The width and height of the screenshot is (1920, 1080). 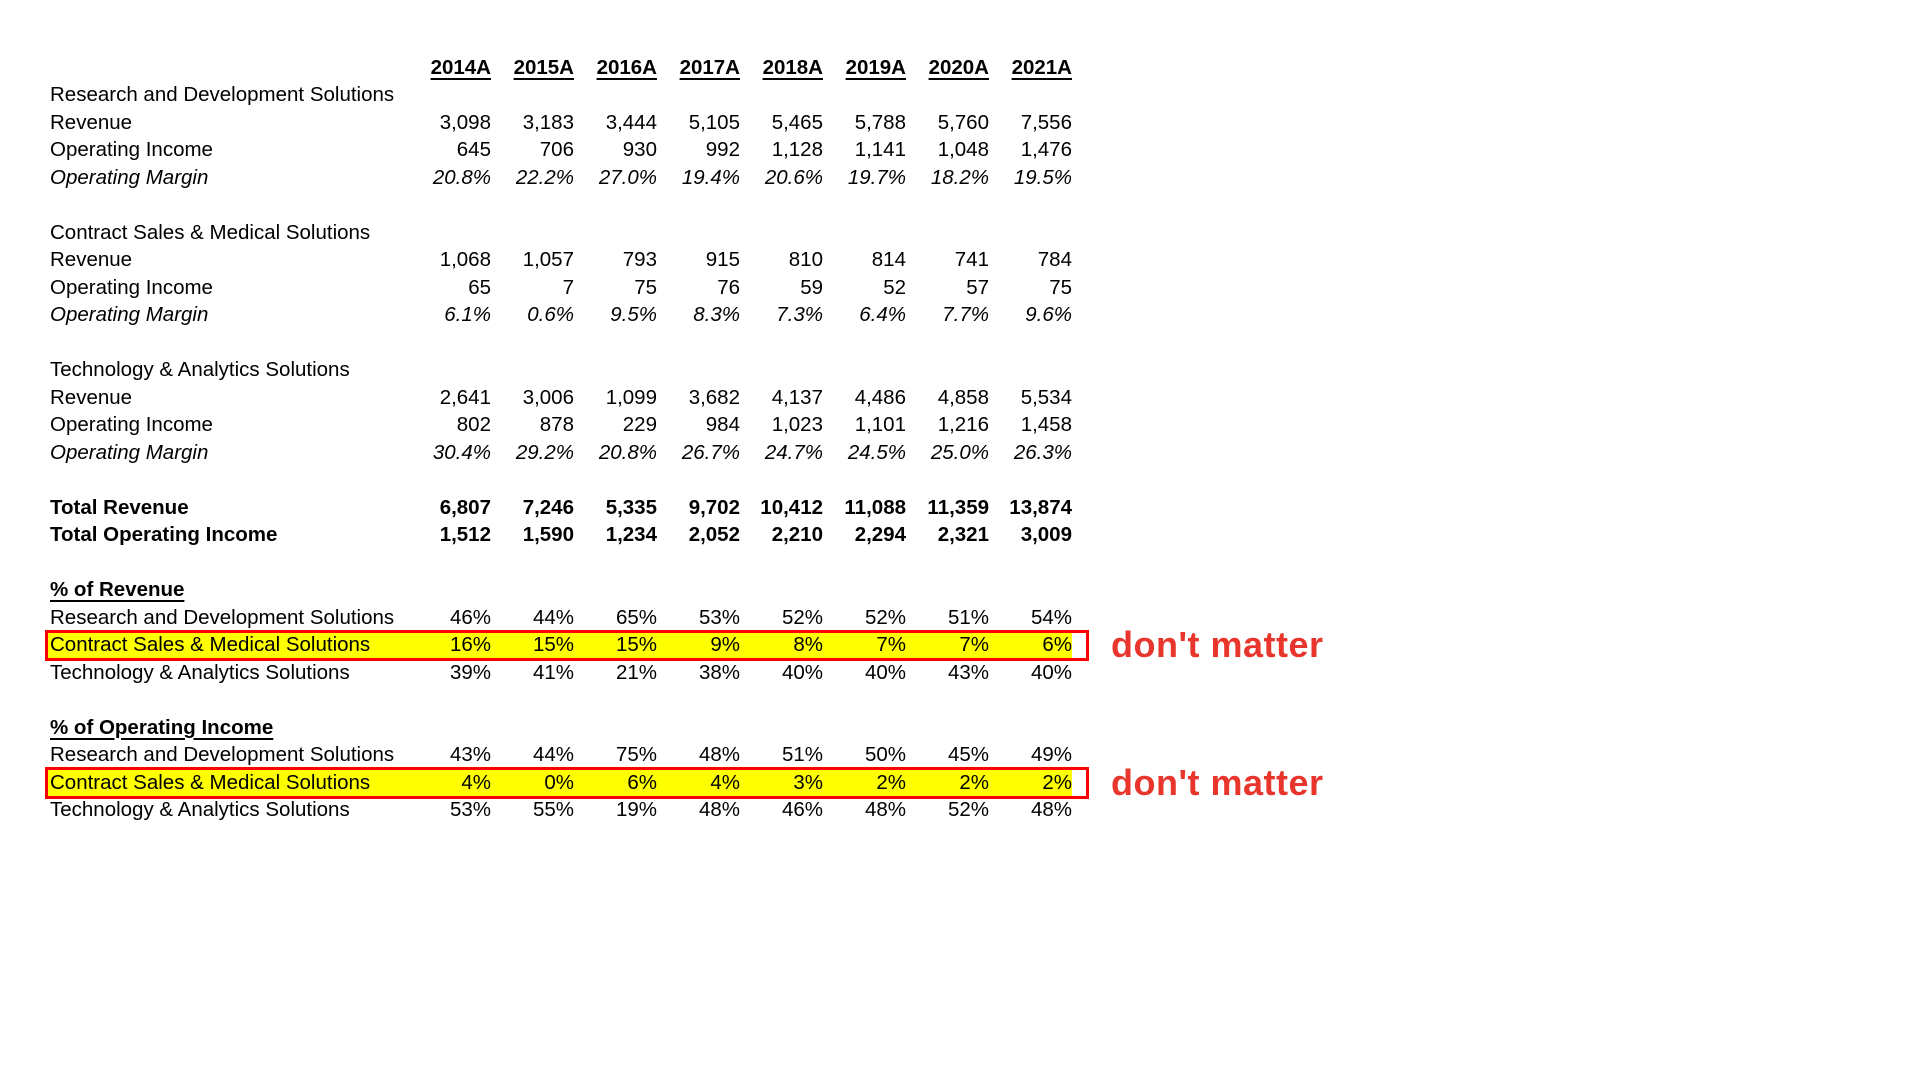 What do you see at coordinates (876, 177) in the screenshot?
I see `value-cell: 19.7%` at bounding box center [876, 177].